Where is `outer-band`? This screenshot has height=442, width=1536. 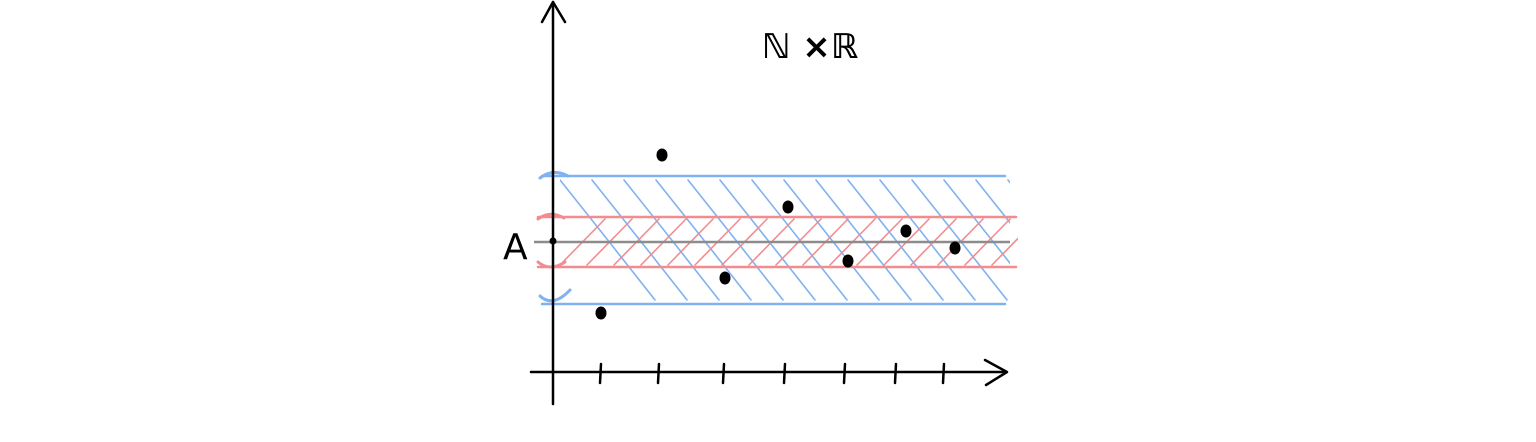 outer-band is located at coordinates (774, 238).